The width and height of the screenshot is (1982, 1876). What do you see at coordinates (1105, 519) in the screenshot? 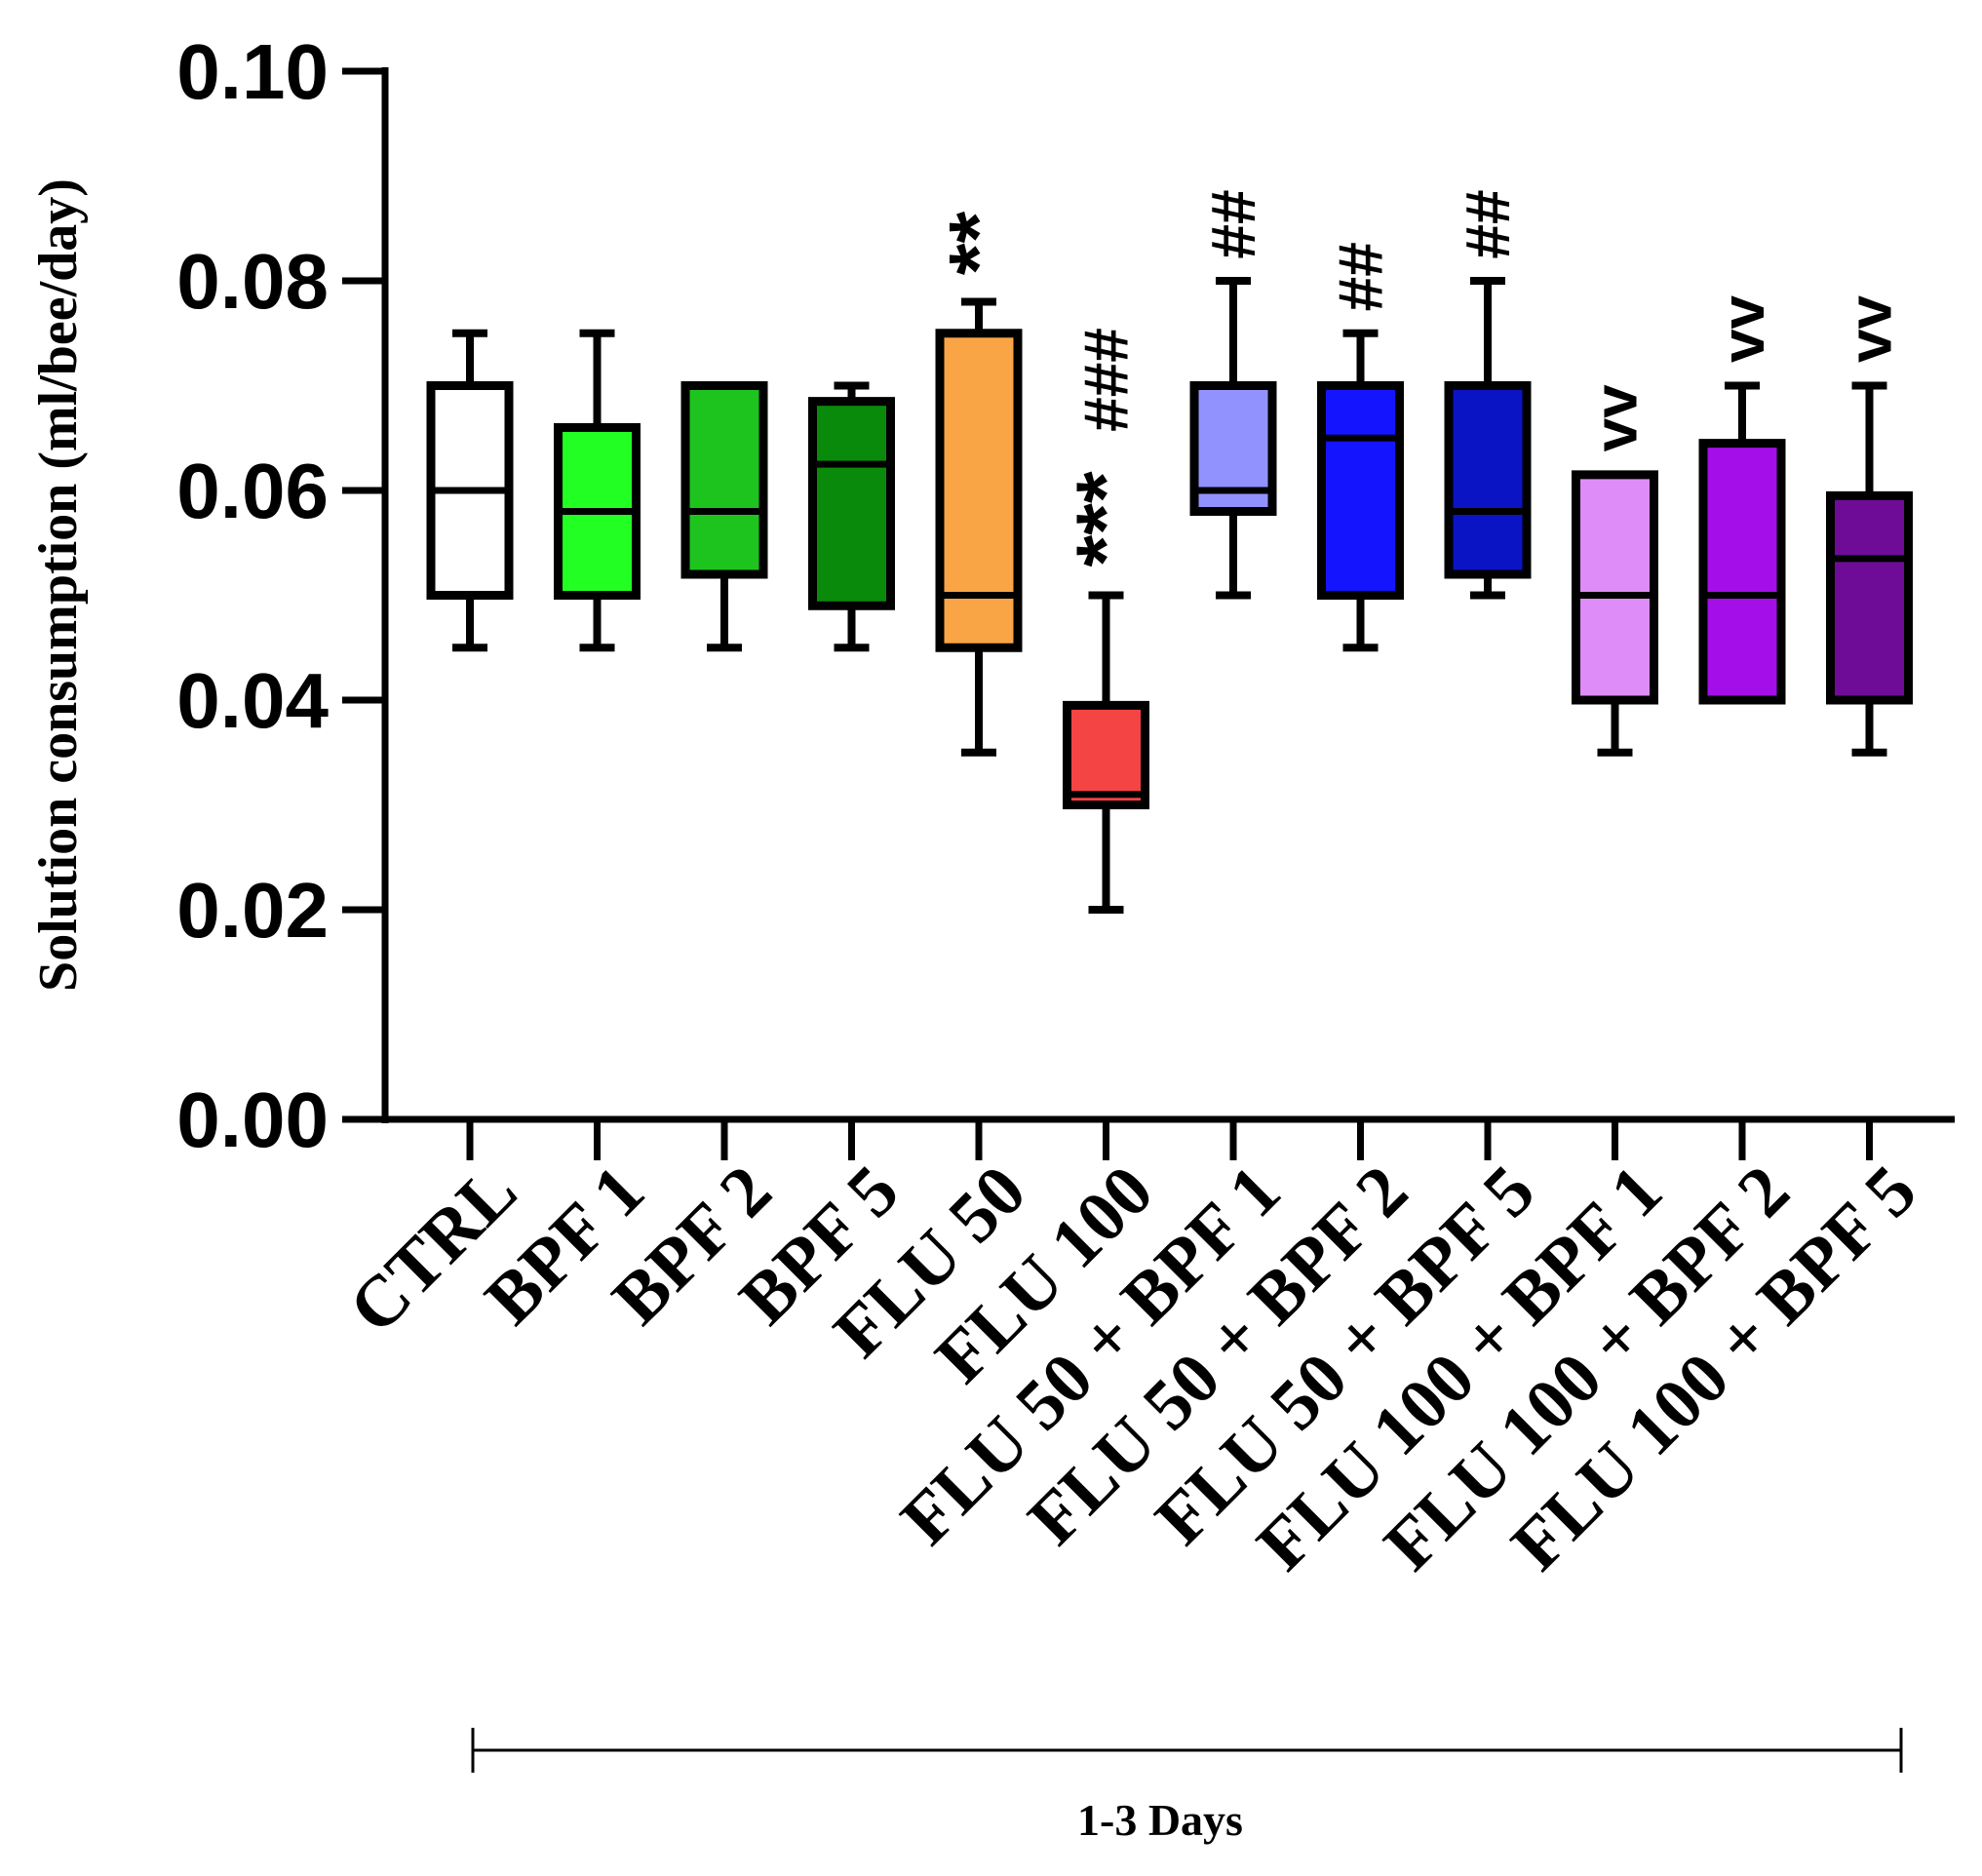
I see `significance-marker: ***` at bounding box center [1105, 519].